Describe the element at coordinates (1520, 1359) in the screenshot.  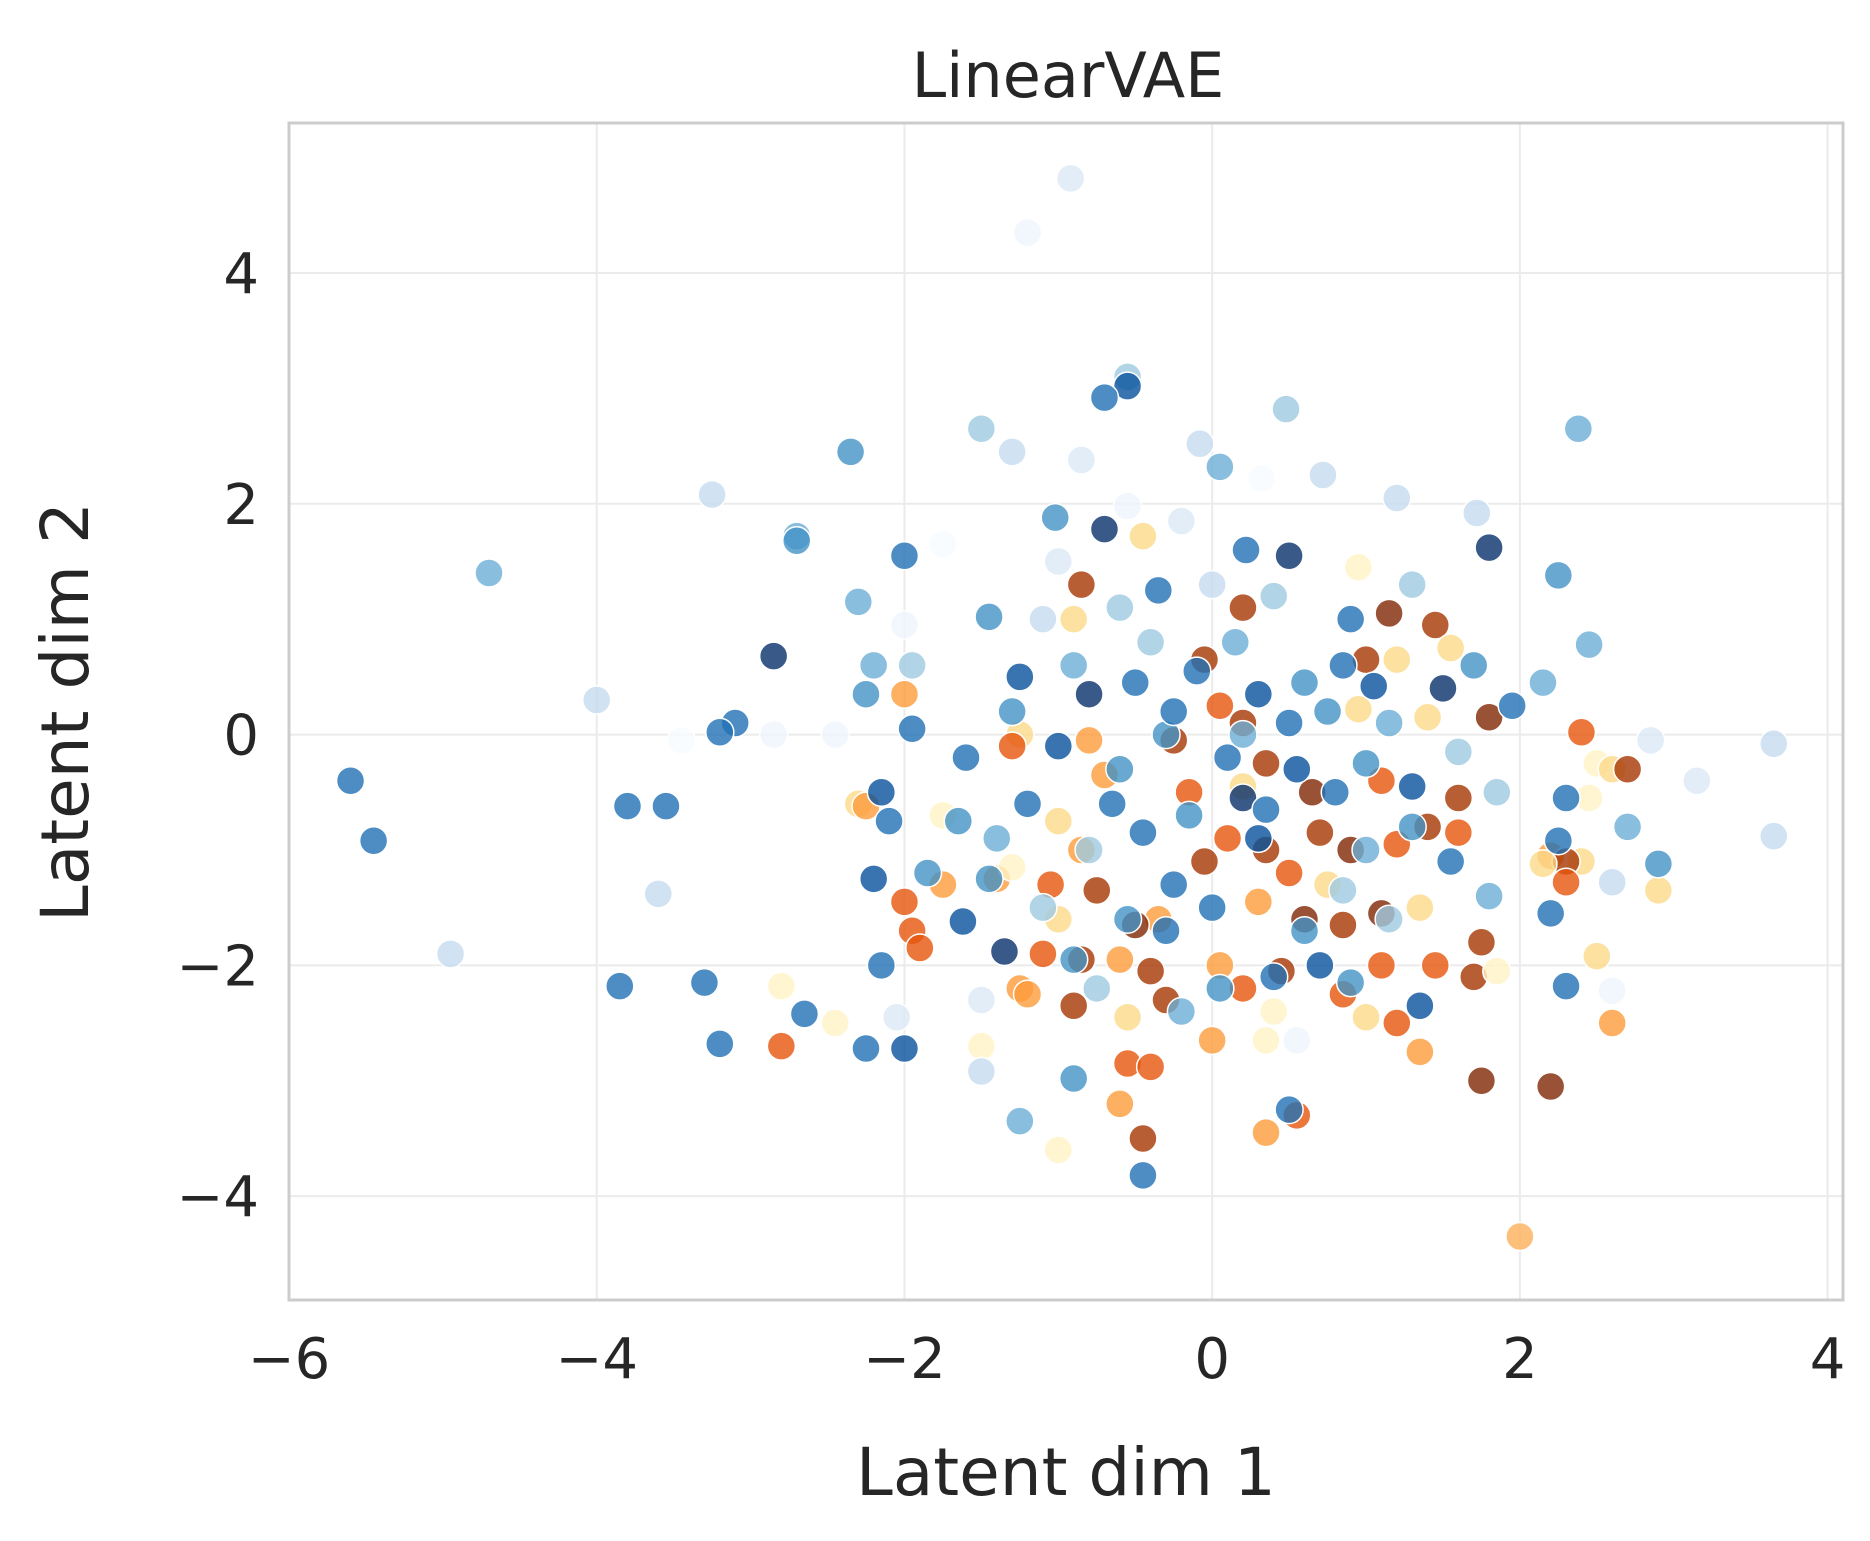
I see `x-tick-label: 2` at that location.